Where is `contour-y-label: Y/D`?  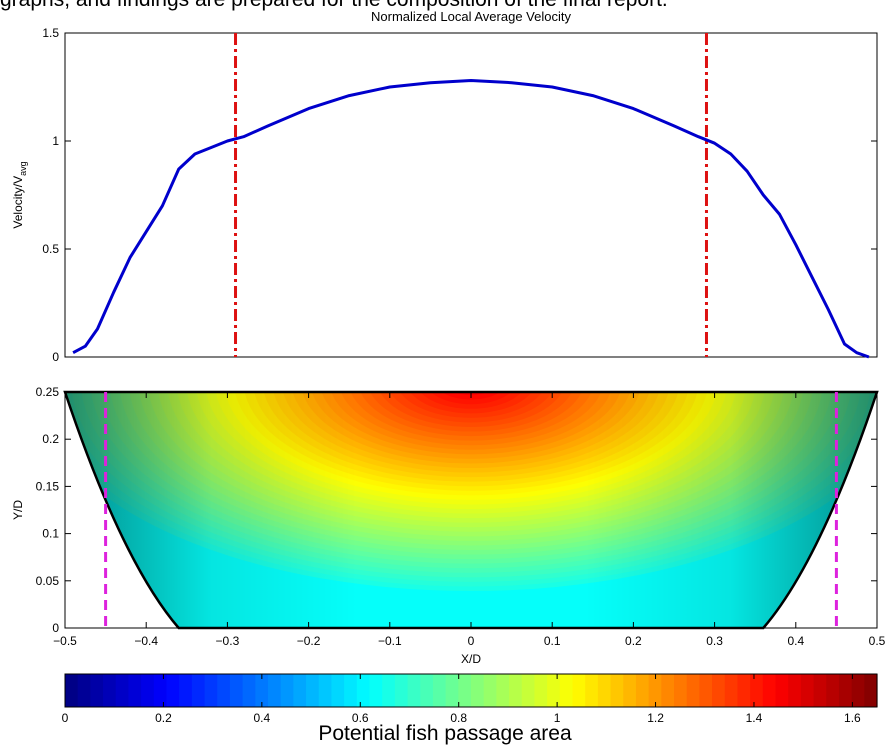
contour-y-label: Y/D is located at coordinates (18, 510).